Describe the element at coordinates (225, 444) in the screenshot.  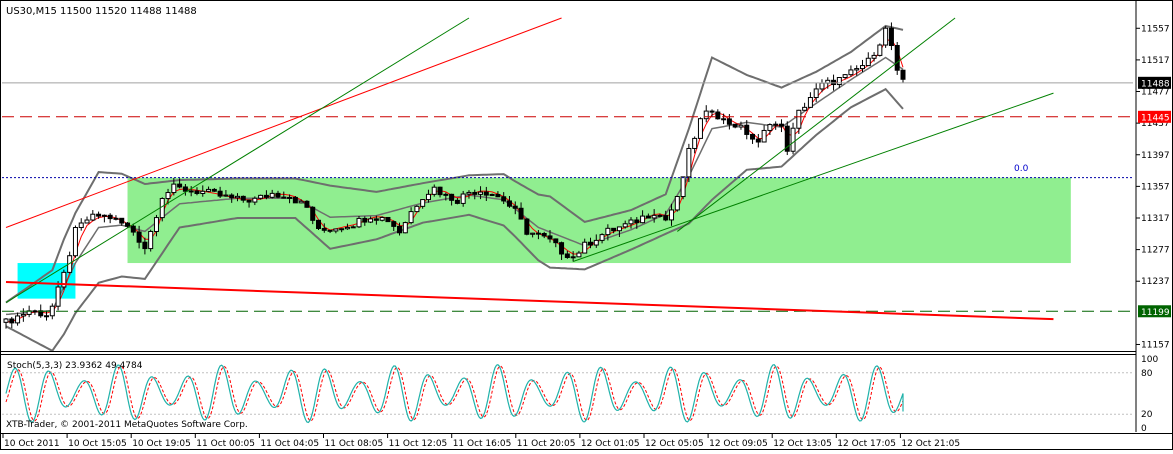
I see `time-tick-label: 11 Oct 00:05` at that location.